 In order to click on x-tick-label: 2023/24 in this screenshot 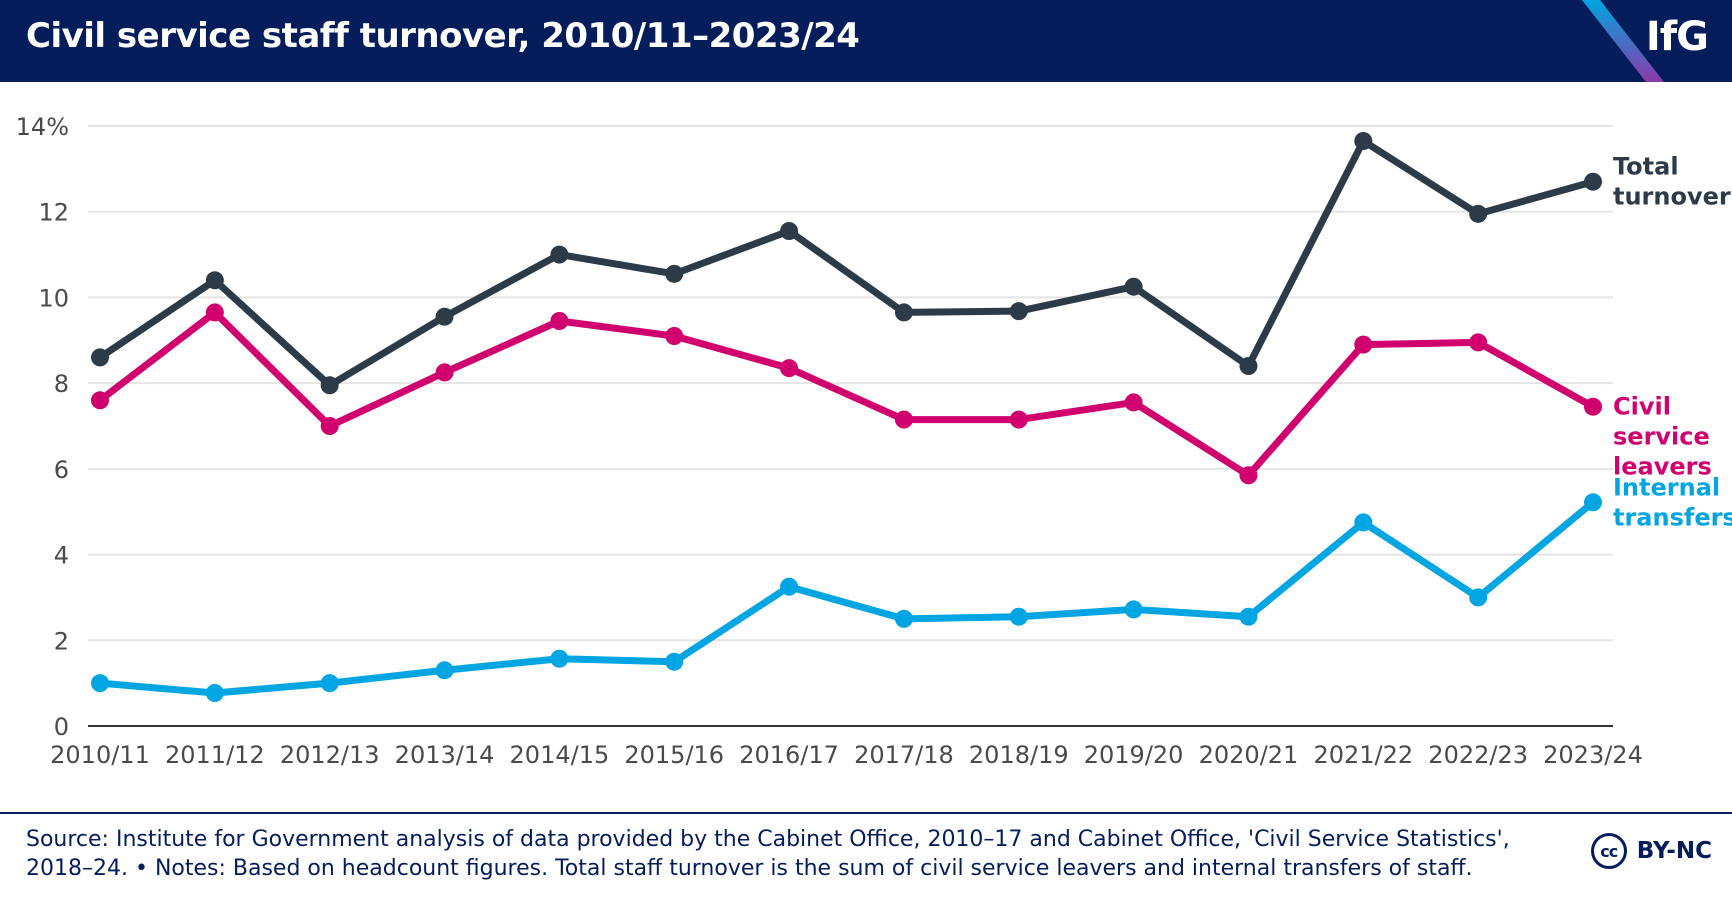, I will do `click(1593, 755)`.